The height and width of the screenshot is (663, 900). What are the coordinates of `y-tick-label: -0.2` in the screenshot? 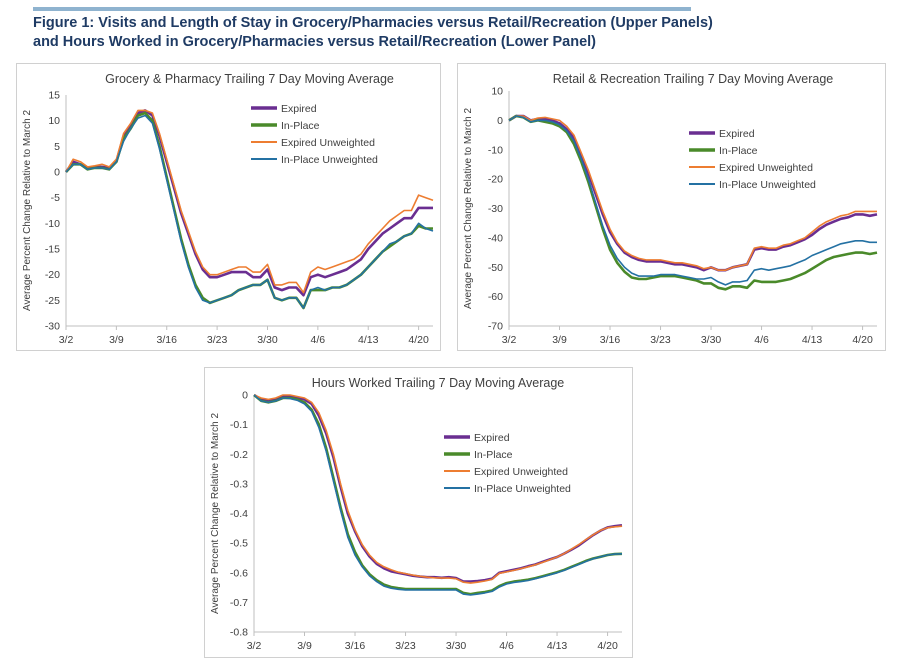 It's located at (239, 455).